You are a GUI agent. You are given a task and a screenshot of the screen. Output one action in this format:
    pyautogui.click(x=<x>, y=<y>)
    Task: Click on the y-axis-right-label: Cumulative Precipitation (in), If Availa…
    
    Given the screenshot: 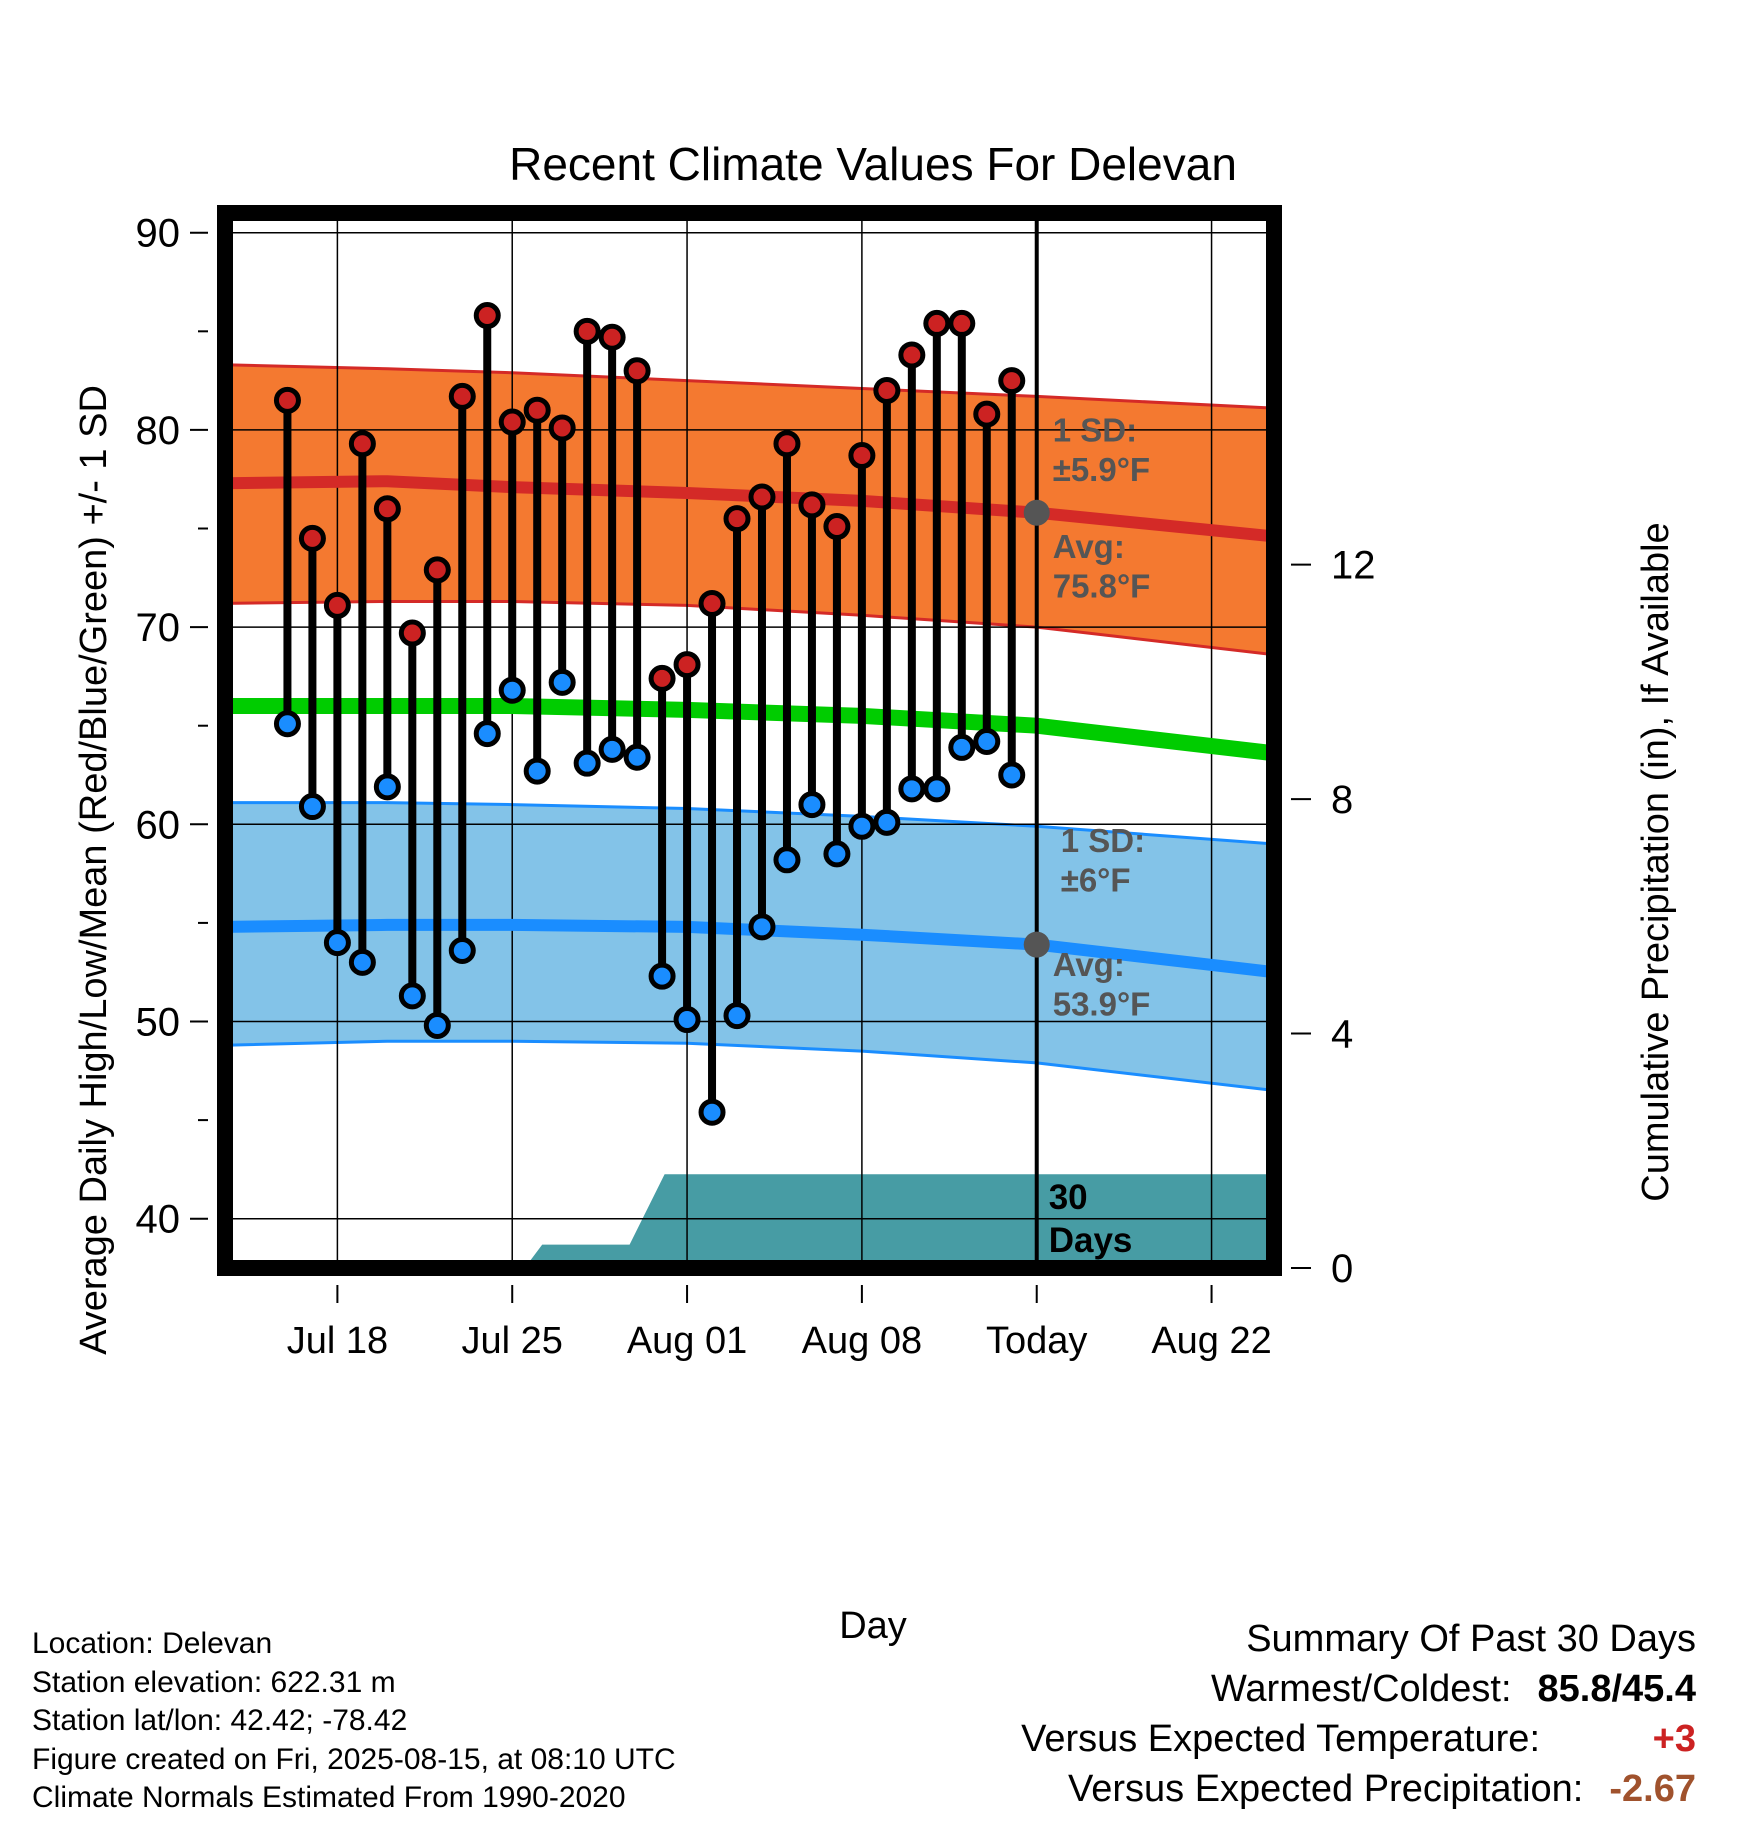 What is the action you would take?
    pyautogui.click(x=1656, y=861)
    